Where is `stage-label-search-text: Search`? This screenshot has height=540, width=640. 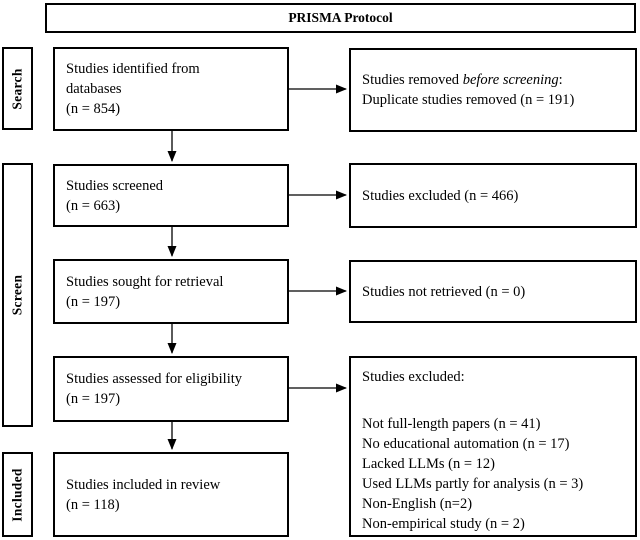
stage-label-search-text: Search is located at coordinates (17, 88).